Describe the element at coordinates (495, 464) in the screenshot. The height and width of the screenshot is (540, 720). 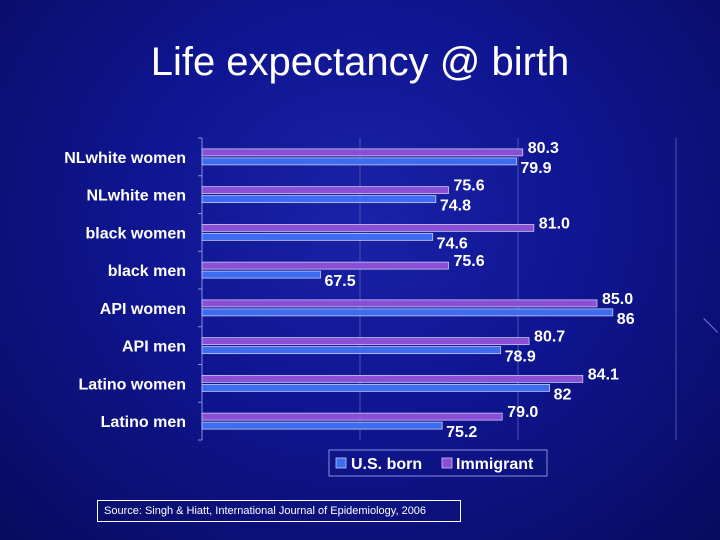
I see `legend-label-immigrant: Immigrant` at that location.